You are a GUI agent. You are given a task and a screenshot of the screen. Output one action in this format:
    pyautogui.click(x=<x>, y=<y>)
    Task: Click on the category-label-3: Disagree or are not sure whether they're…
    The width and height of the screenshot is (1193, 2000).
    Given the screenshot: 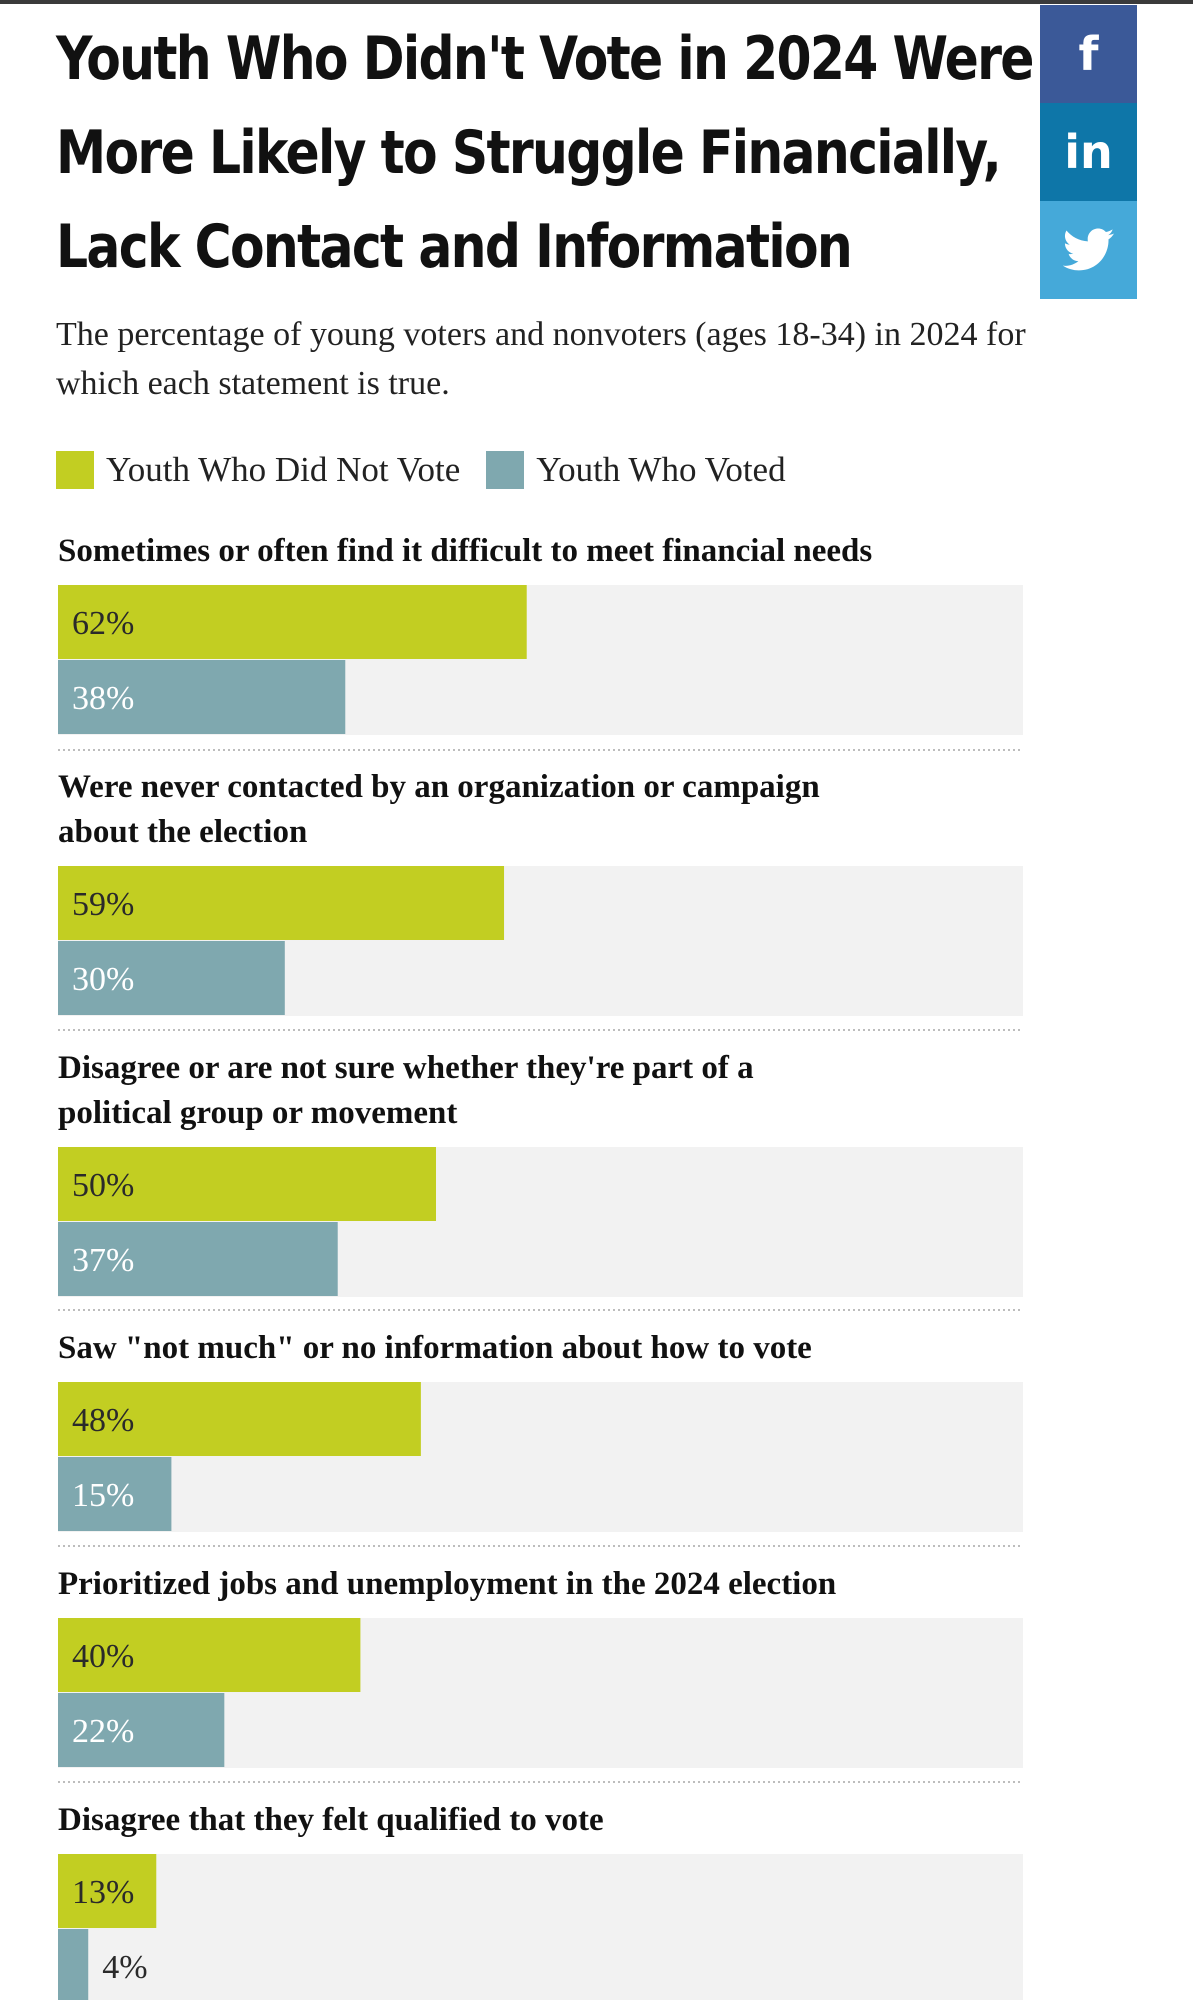 What is the action you would take?
    pyautogui.click(x=406, y=1090)
    